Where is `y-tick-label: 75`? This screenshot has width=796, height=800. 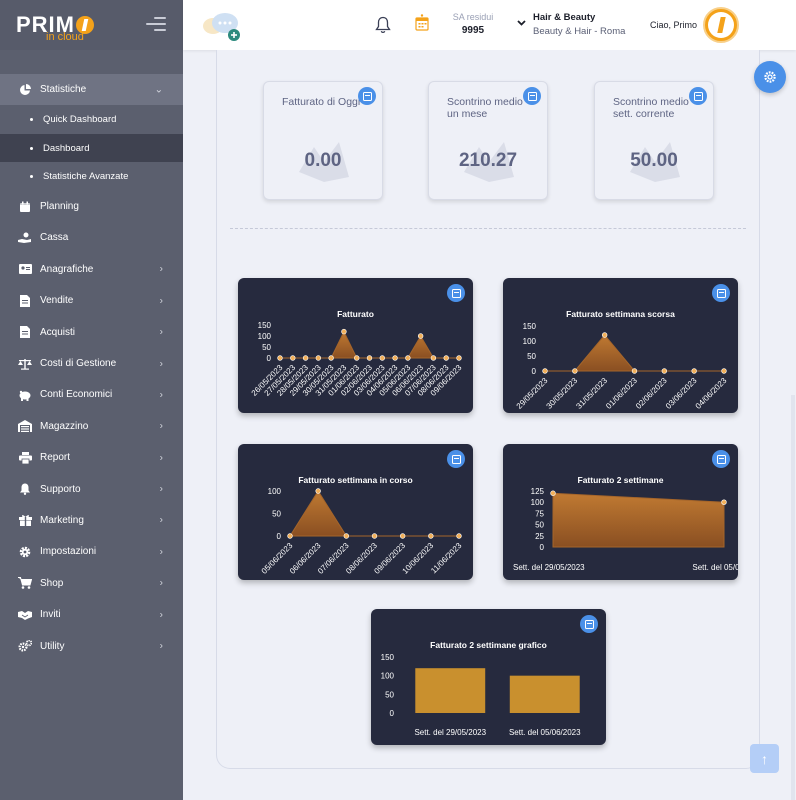 y-tick-label: 75 is located at coordinates (539, 513).